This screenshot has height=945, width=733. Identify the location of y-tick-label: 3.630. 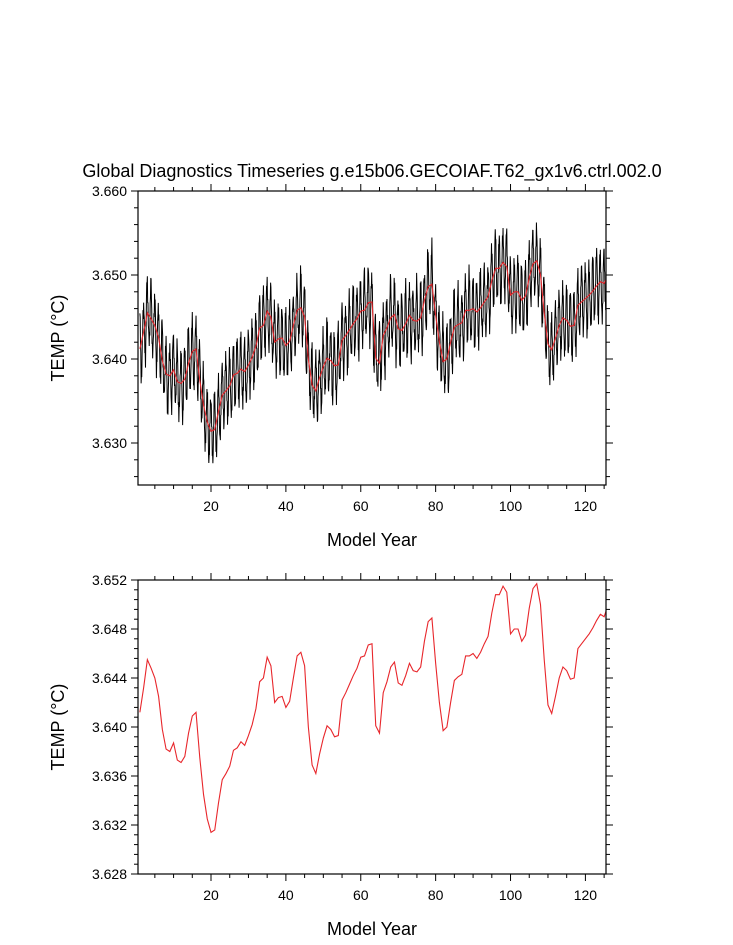
(109, 443).